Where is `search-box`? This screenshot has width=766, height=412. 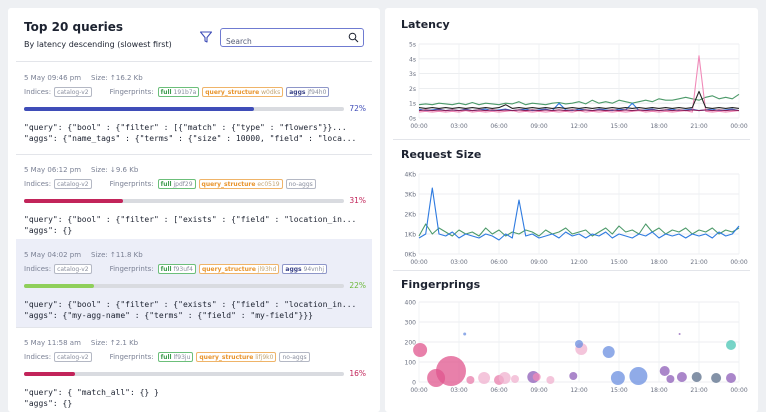
search-box is located at coordinates (292, 39).